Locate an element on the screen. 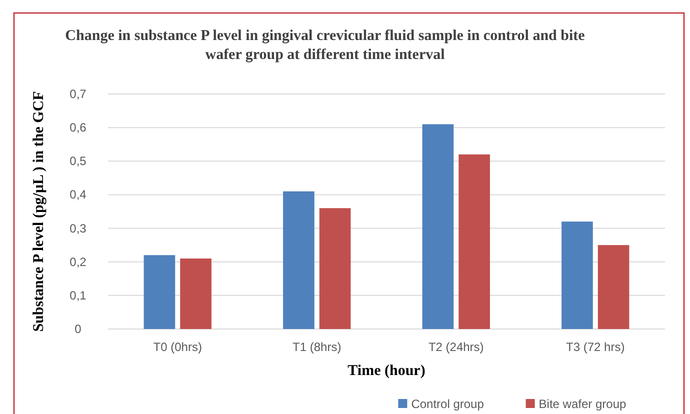 This screenshot has height=414, width=690. y-axis-title: Substance P level (pg/μL ) in the GCF is located at coordinates (39, 211).